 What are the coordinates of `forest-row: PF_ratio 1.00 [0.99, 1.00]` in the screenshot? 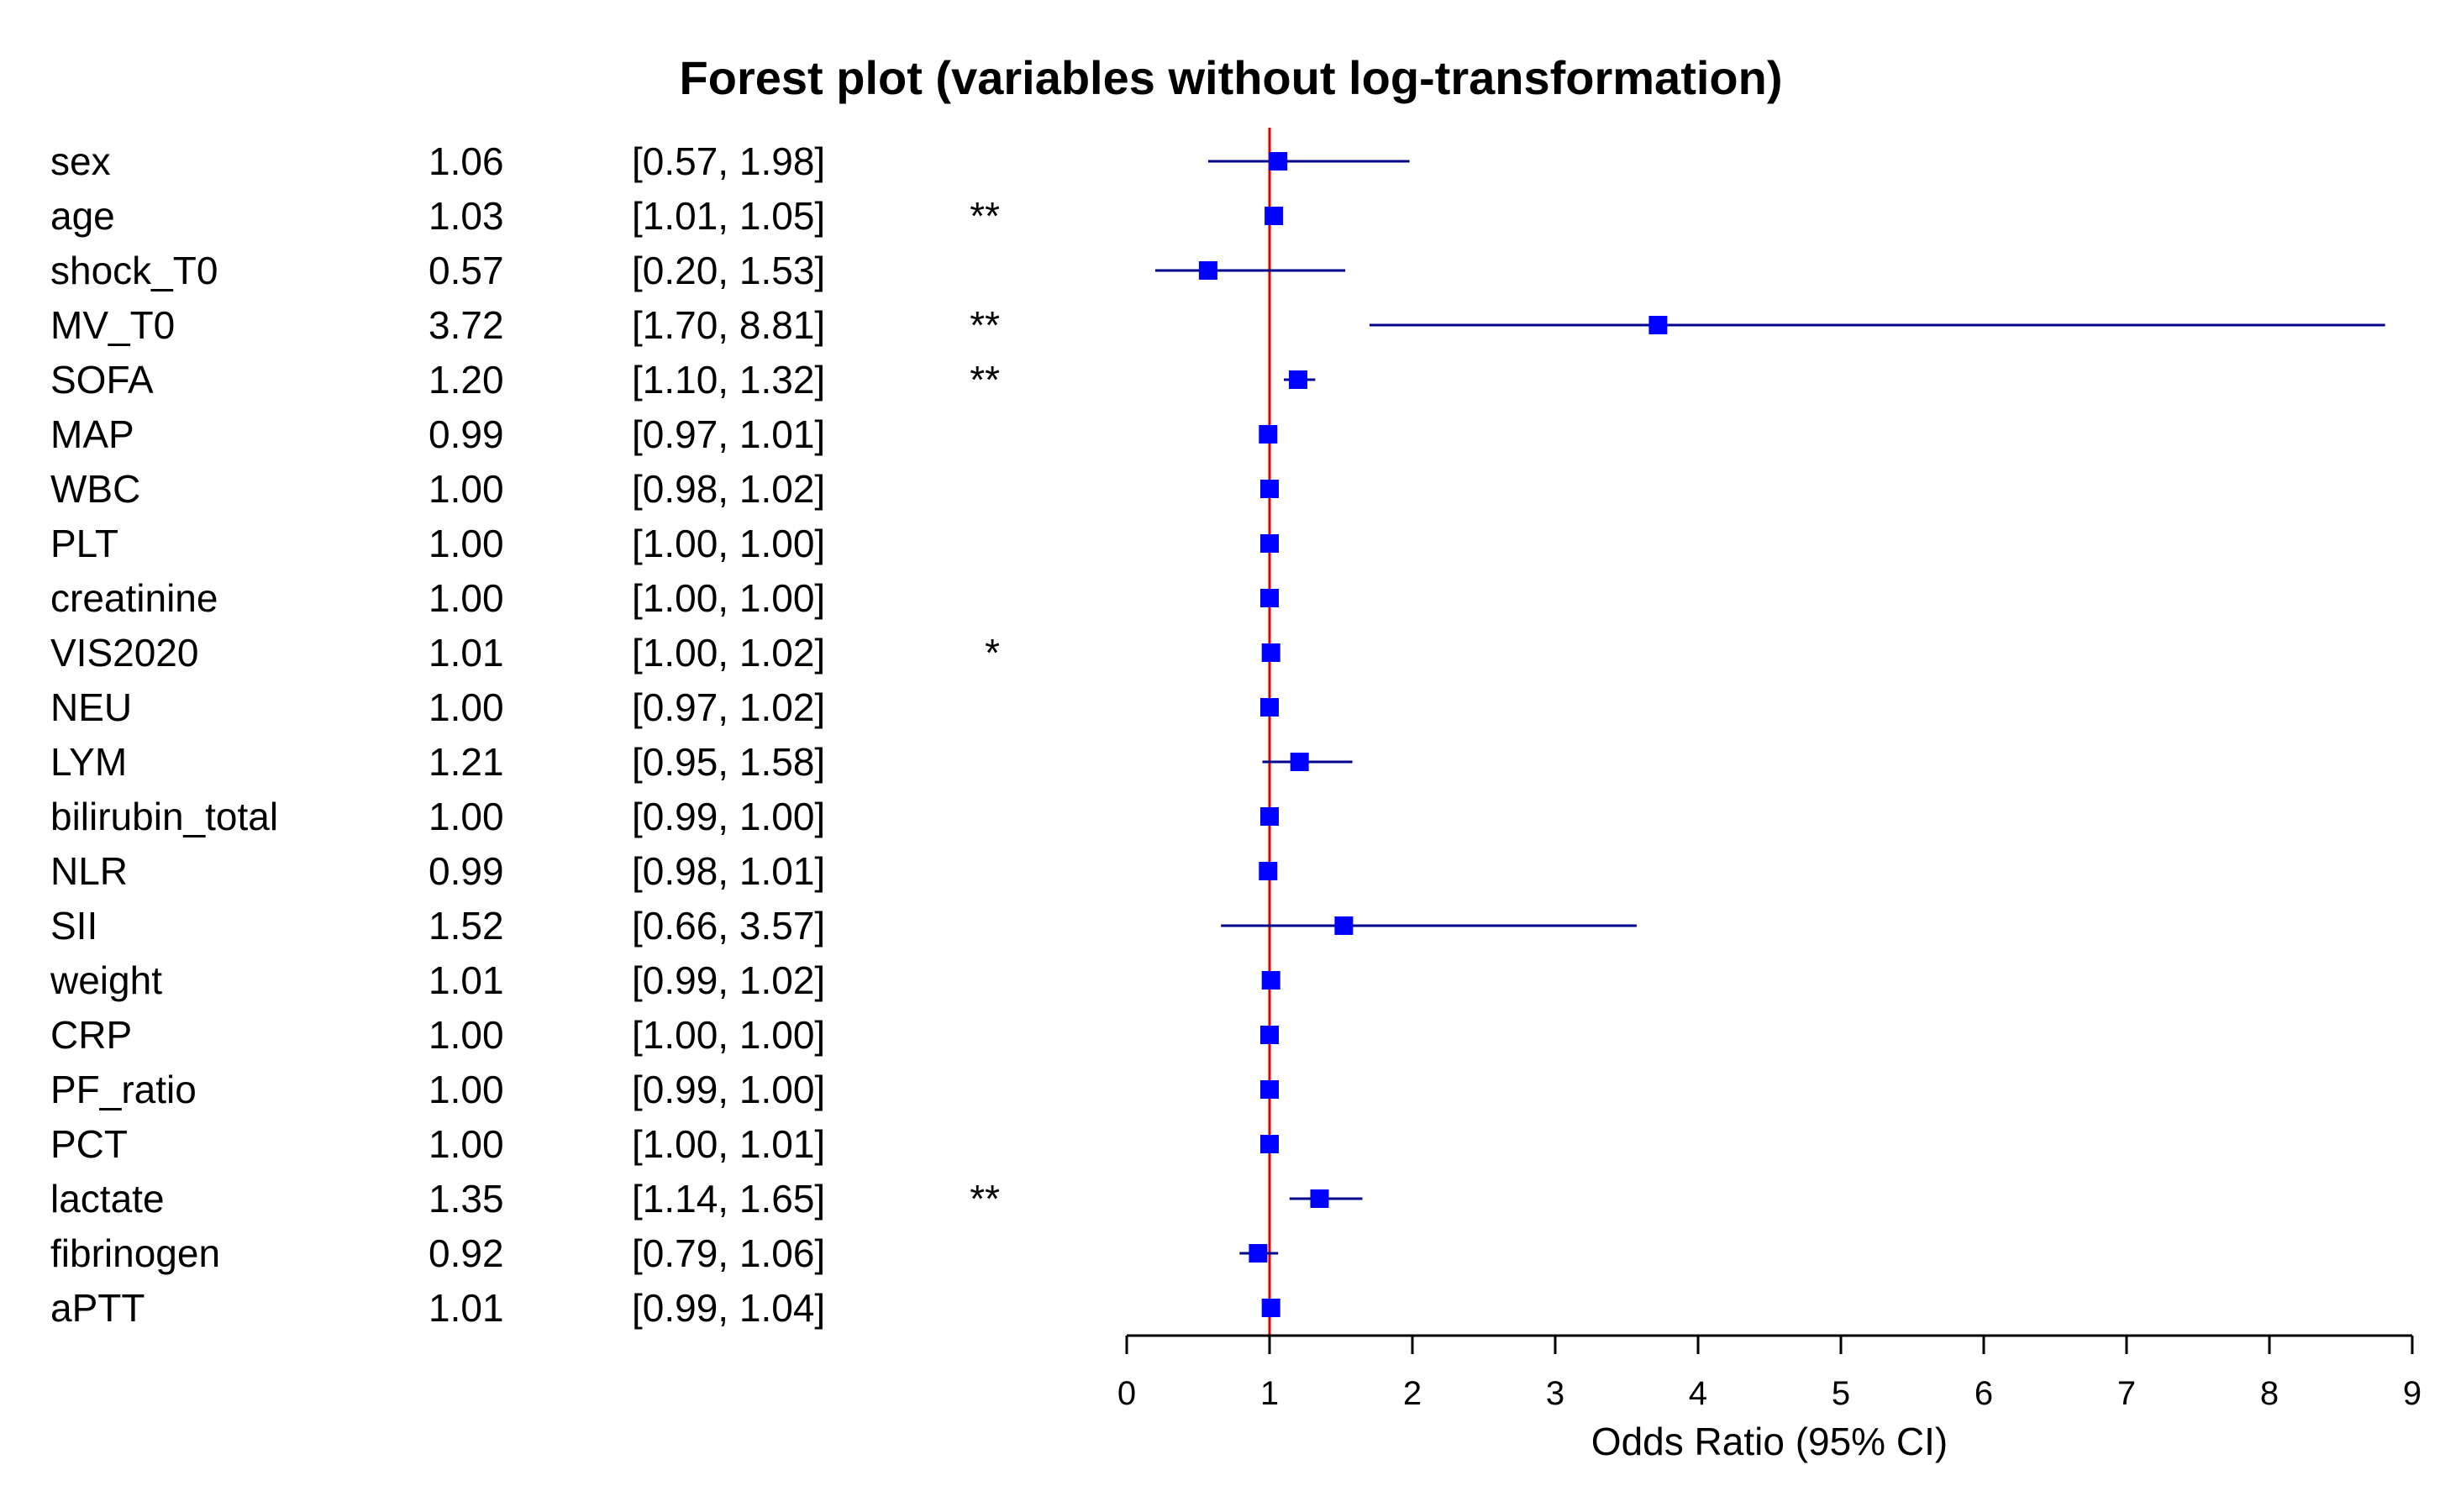 It's located at (664, 1089).